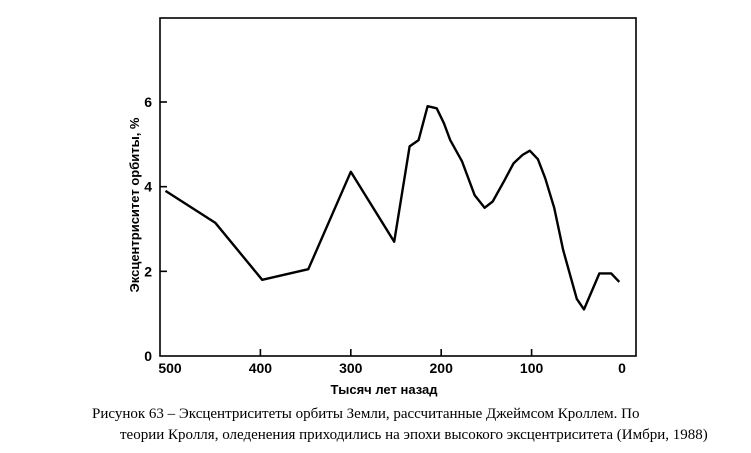 The height and width of the screenshot is (453, 751). Describe the element at coordinates (148, 102) in the screenshot. I see `y-tick-label: 6` at that location.